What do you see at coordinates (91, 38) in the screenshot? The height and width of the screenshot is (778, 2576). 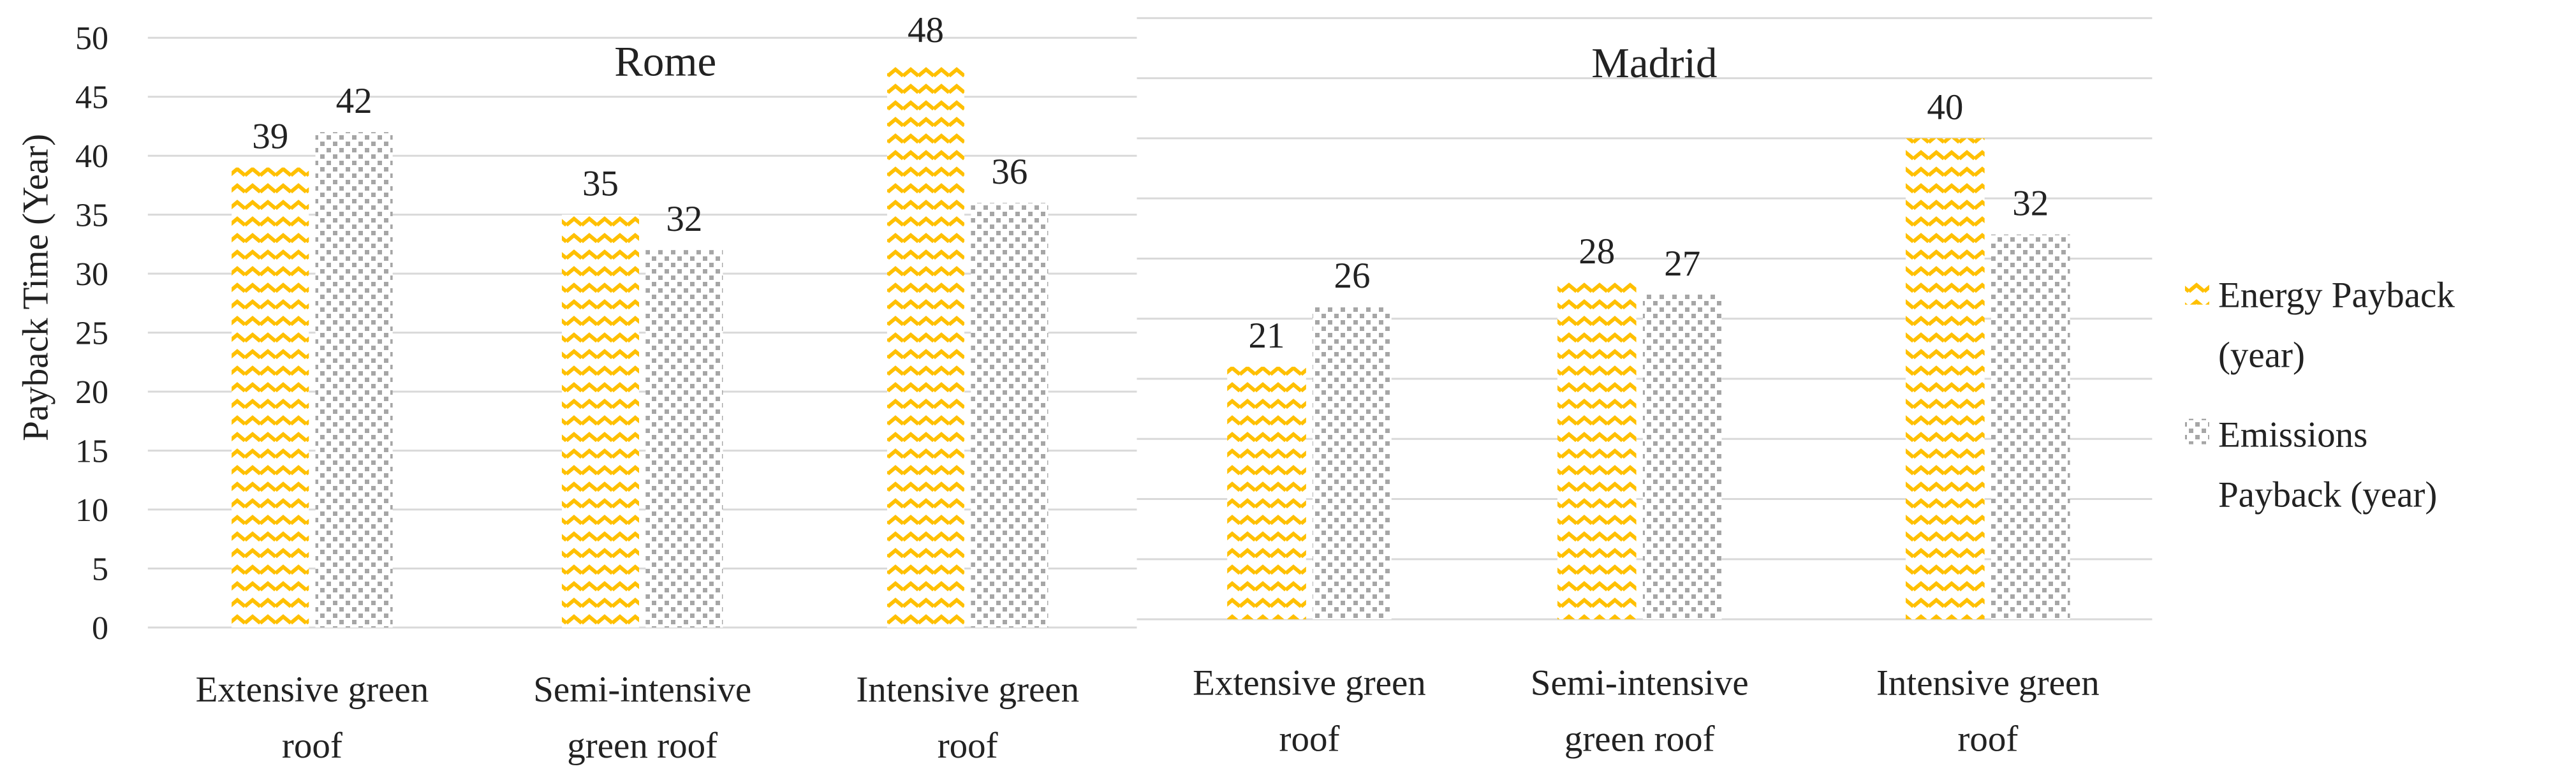 I see `y-tick-label: 50` at bounding box center [91, 38].